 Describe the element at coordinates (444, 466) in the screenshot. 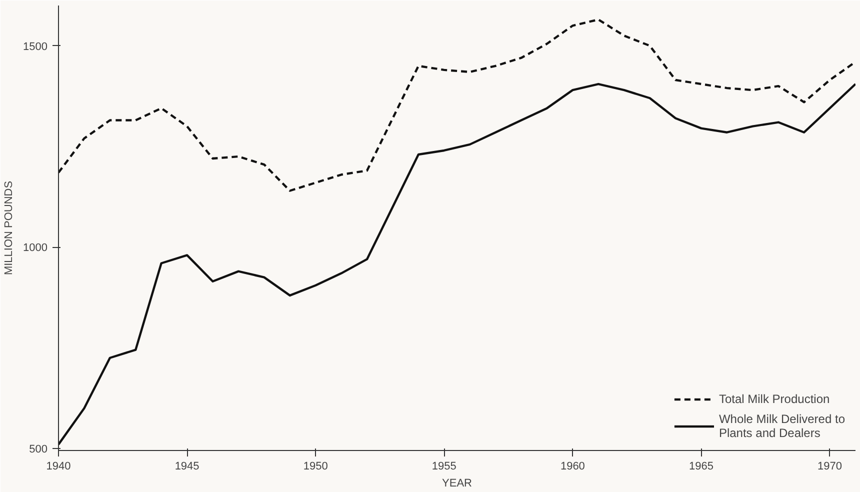

I see `x-tick-label: 1955` at that location.